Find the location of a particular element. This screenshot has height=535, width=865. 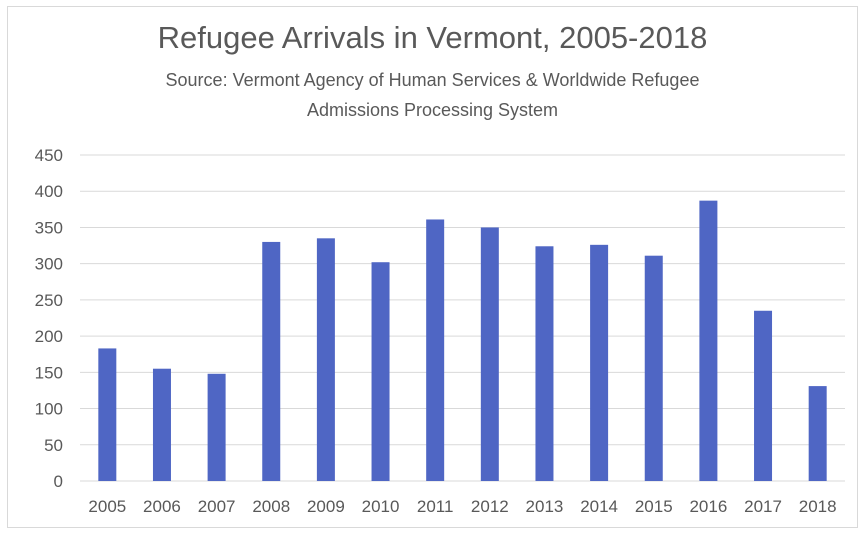

x-tick-label: 2010 is located at coordinates (381, 506).